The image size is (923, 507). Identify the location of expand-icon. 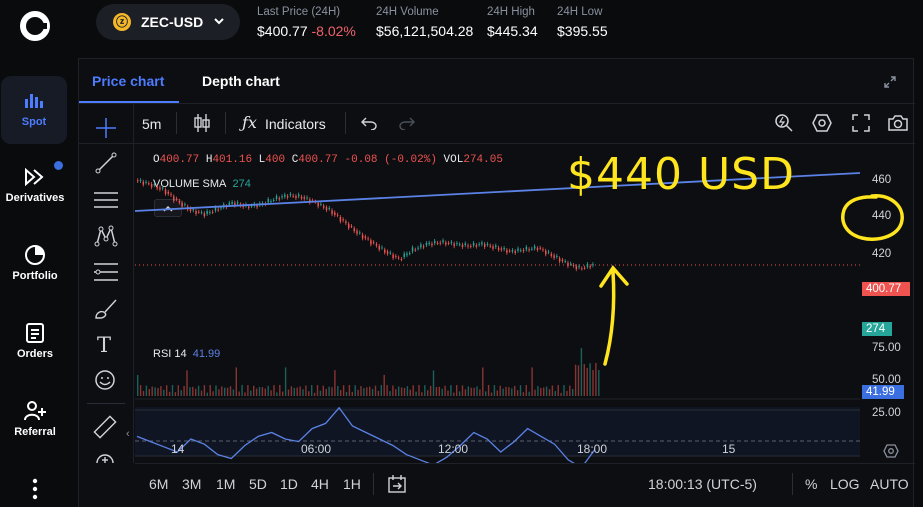
(890, 82).